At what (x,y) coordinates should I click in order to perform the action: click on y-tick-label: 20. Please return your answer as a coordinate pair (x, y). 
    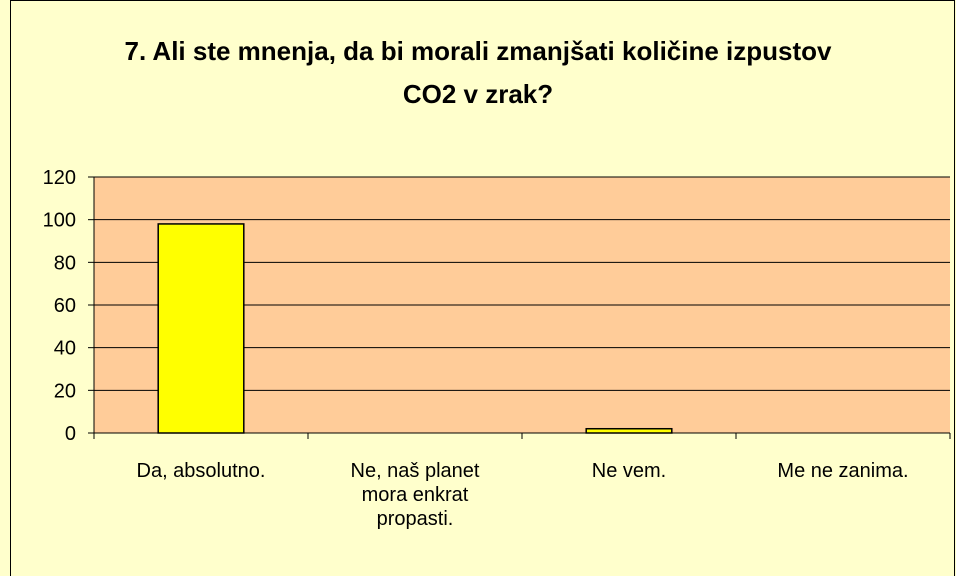
    Looking at the image, I should click on (65, 391).